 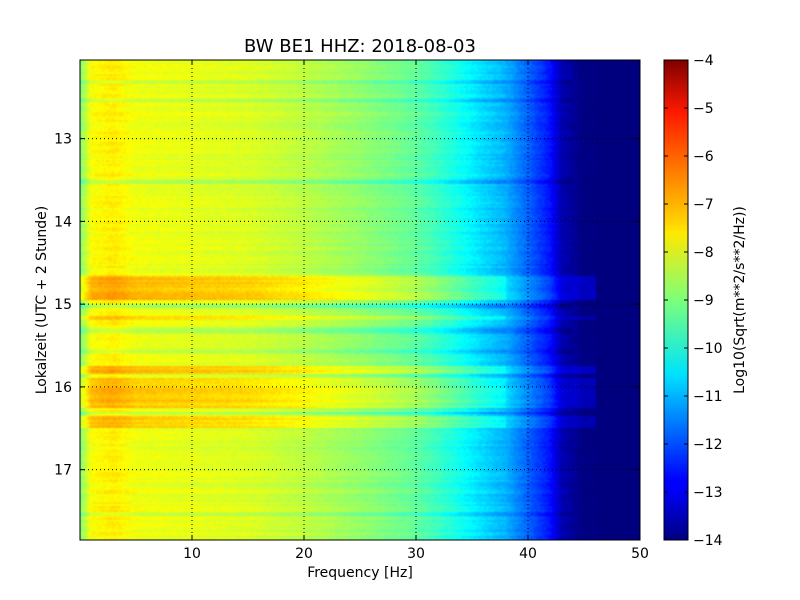 I want to click on colorbar-label: Log10(Sqrt(m**2/s**2/Hz)), so click(x=740, y=300).